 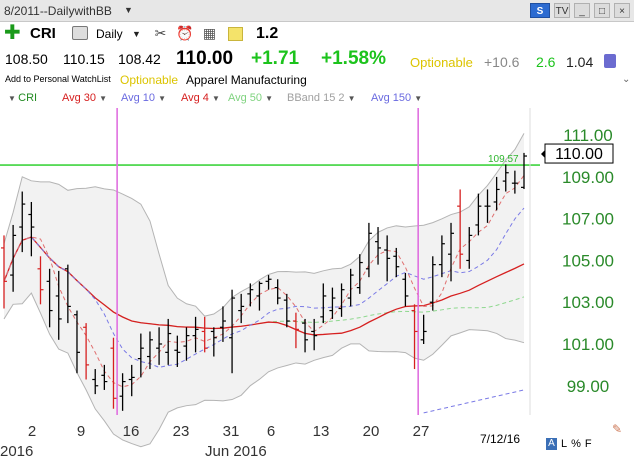 I want to click on breakout-label: 109.57, so click(x=503, y=159).